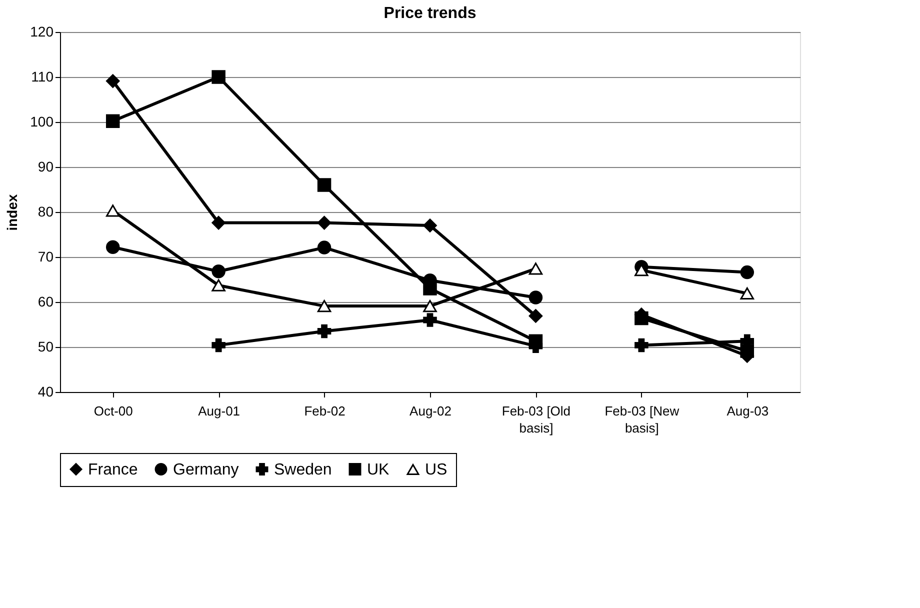 This screenshot has width=920, height=608. I want to click on x-tick-label: Feb-02, so click(325, 411).